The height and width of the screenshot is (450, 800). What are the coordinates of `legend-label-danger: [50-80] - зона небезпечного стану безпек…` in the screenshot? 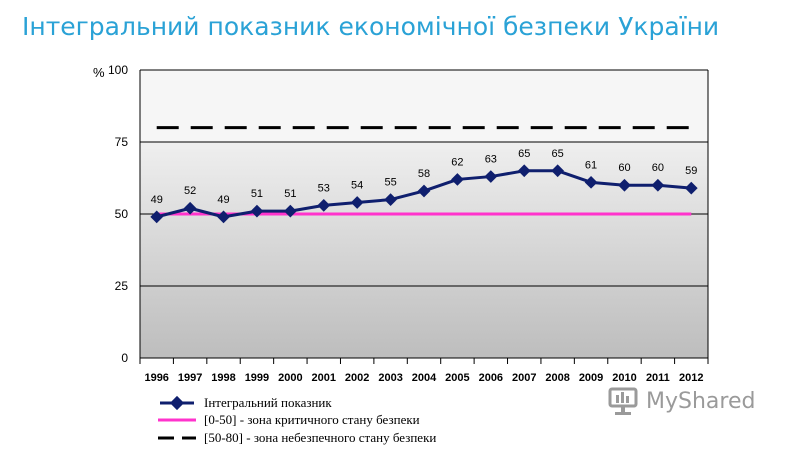 It's located at (320, 437).